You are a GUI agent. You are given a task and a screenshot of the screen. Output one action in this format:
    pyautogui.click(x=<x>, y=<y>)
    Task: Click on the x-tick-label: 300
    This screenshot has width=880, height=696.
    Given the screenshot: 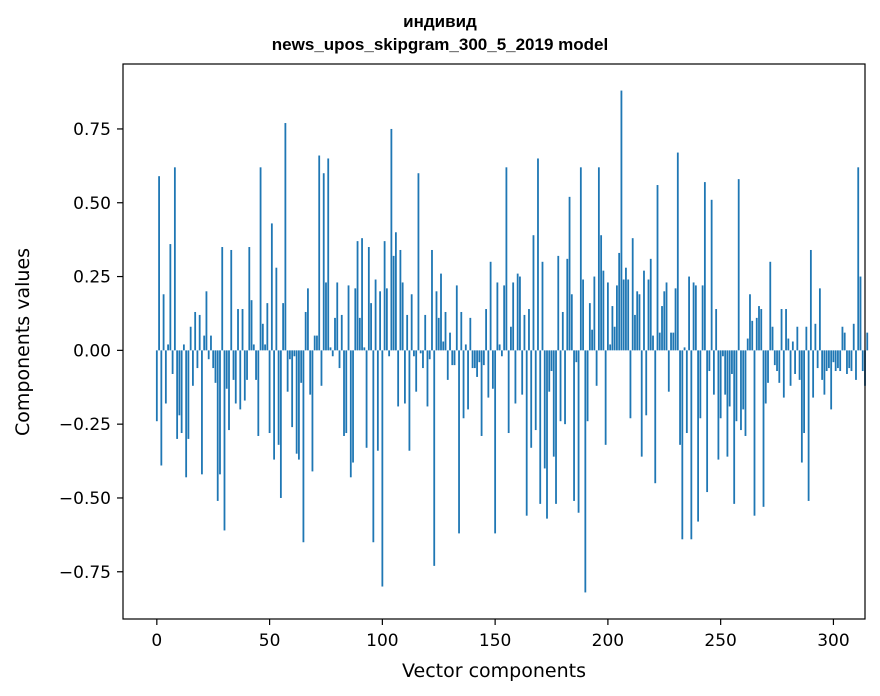 What is the action you would take?
    pyautogui.click(x=833, y=641)
    